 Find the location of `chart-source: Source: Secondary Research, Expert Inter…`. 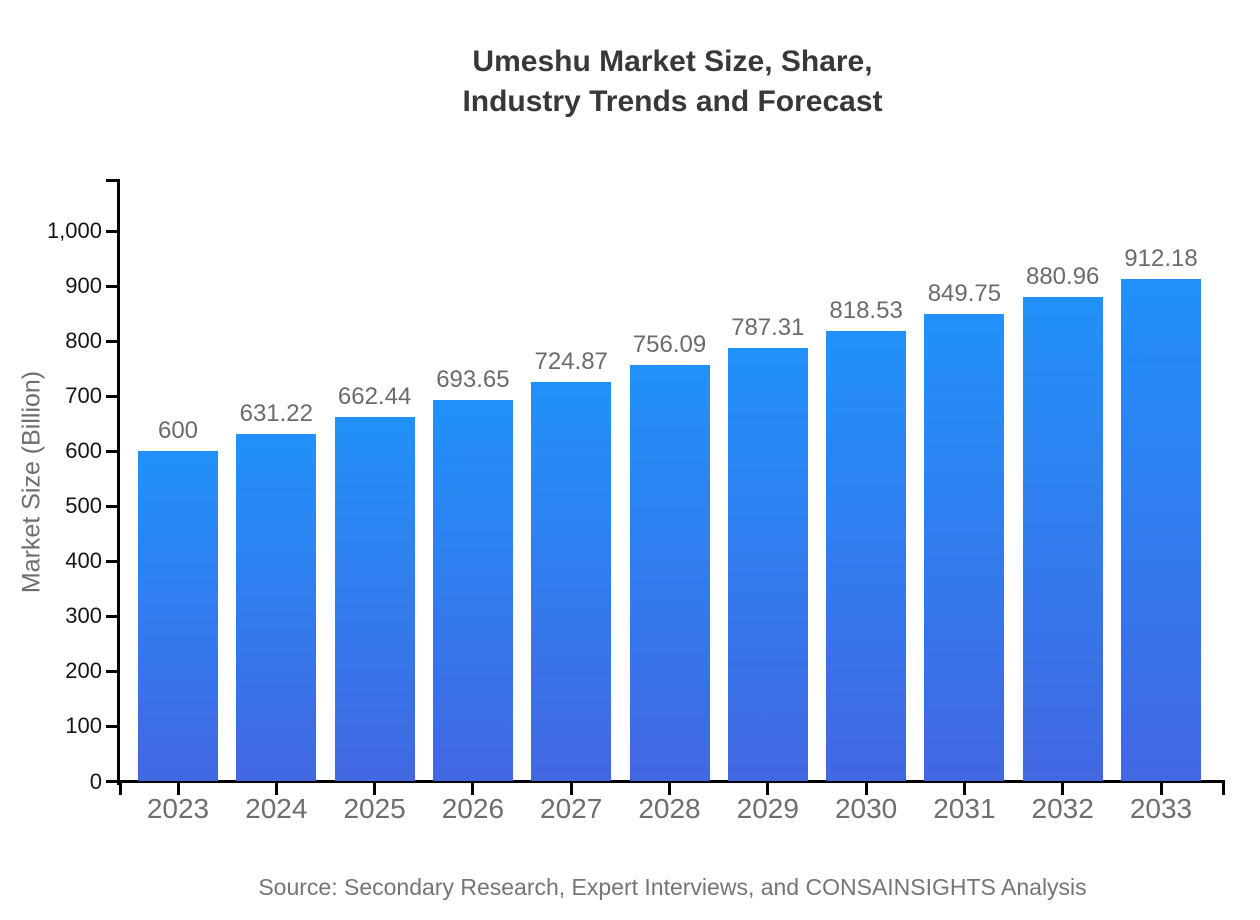

chart-source: Source: Secondary Research, Expert Inter… is located at coordinates (672, 887).